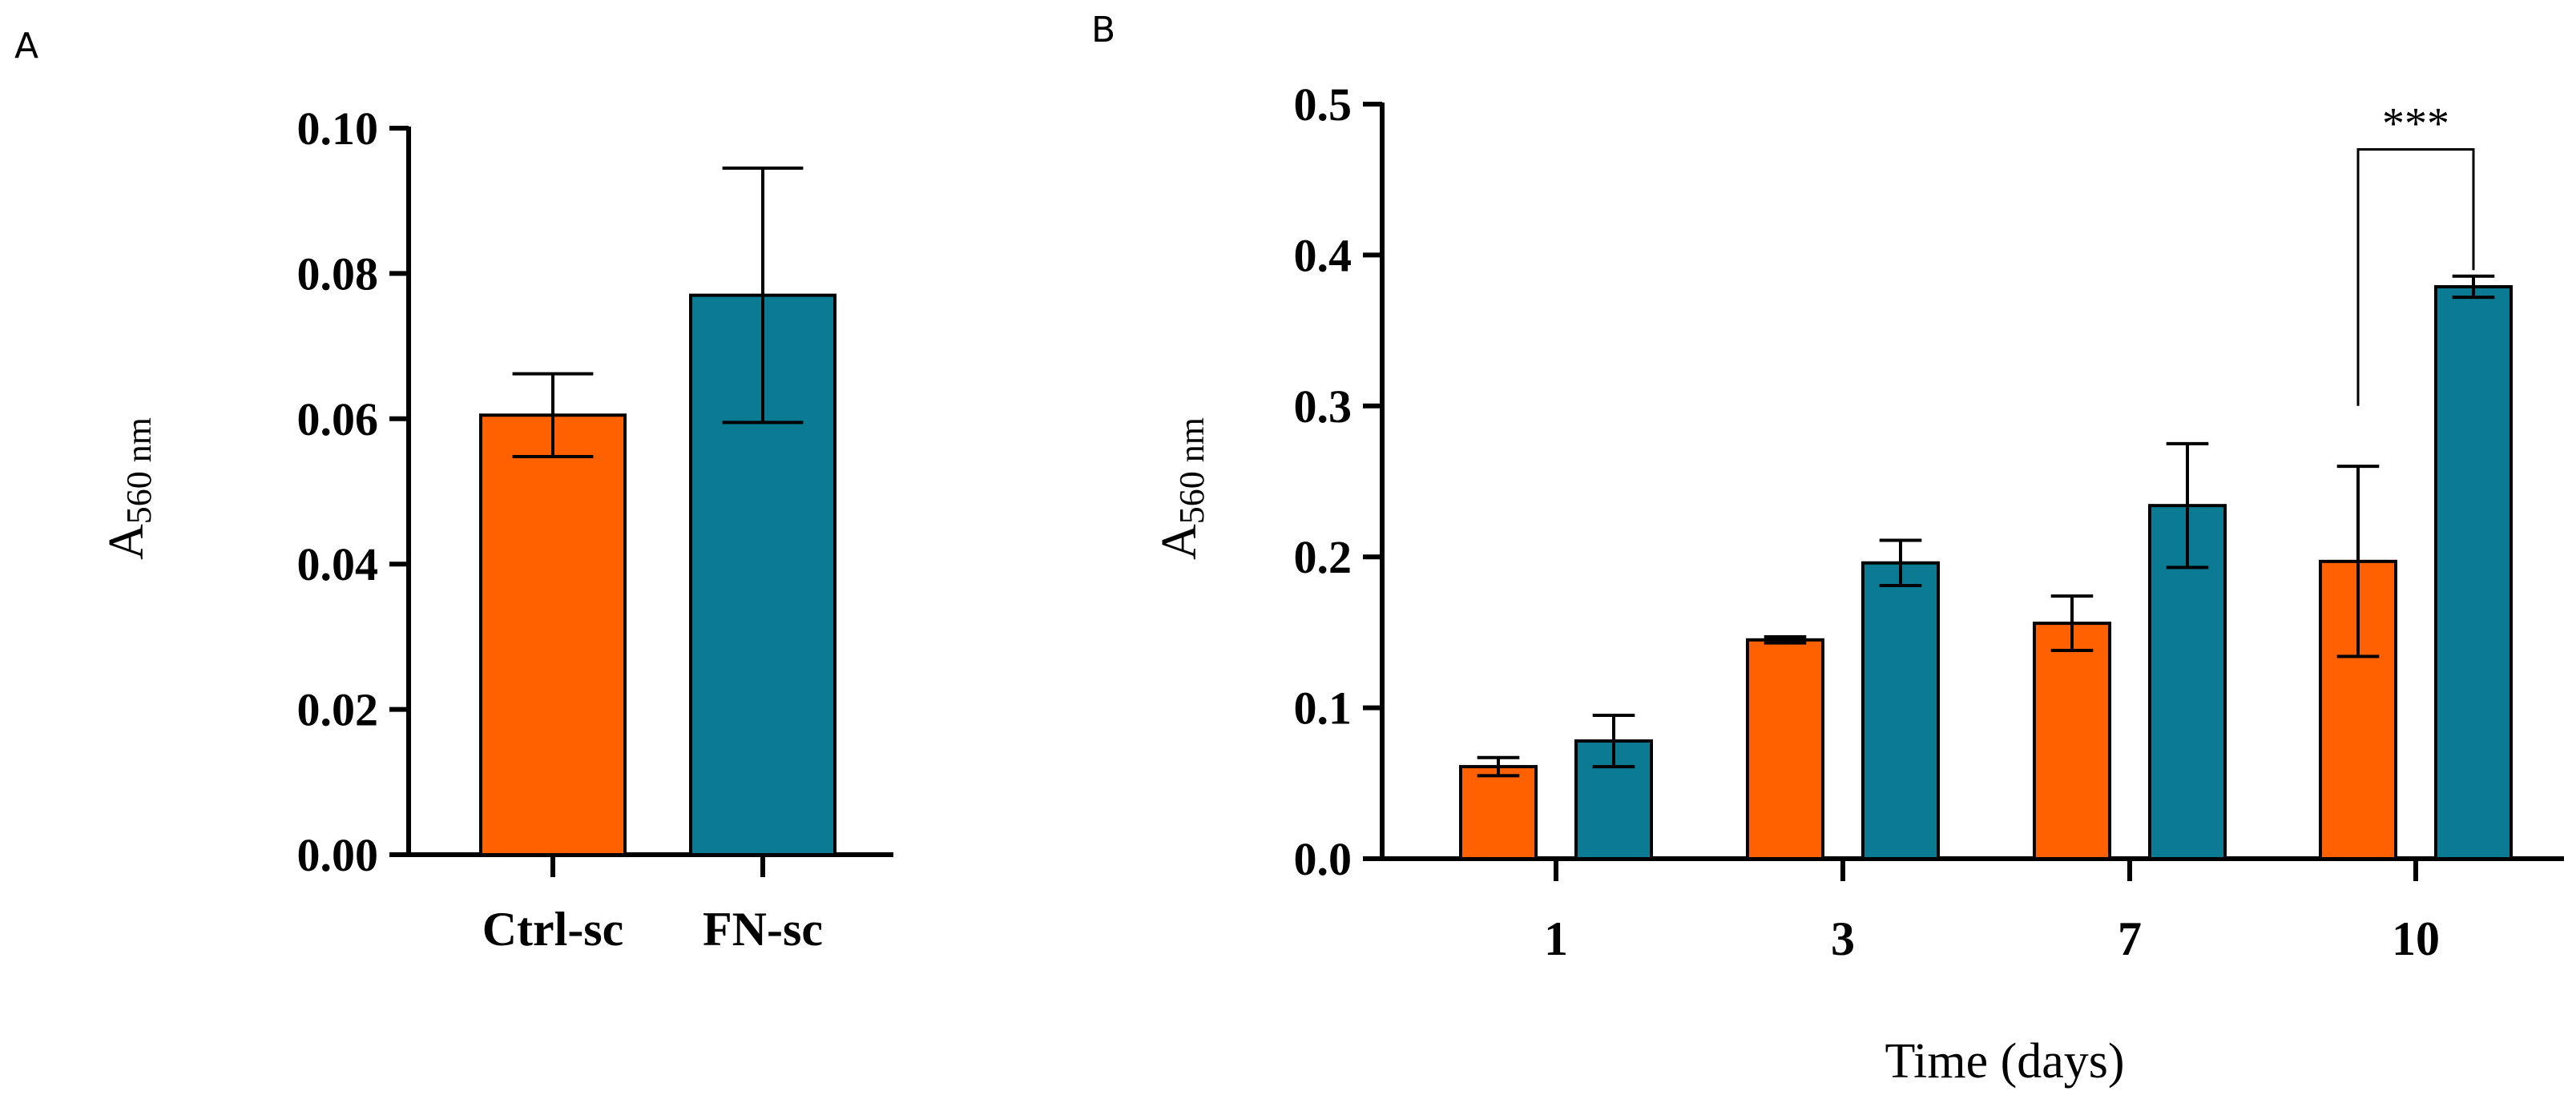  I want to click on chart-a-y-axis-title: A560 nm, so click(129, 488).